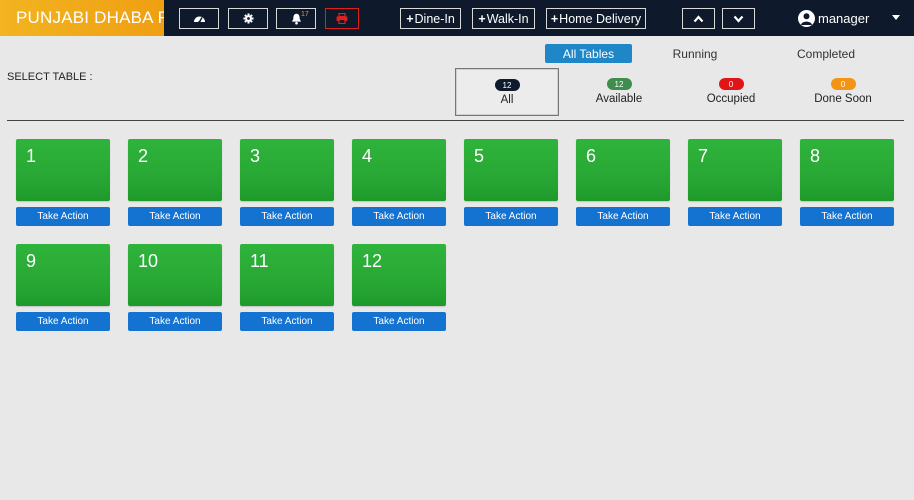  What do you see at coordinates (399, 275) in the screenshot?
I see `table-tile: 12` at bounding box center [399, 275].